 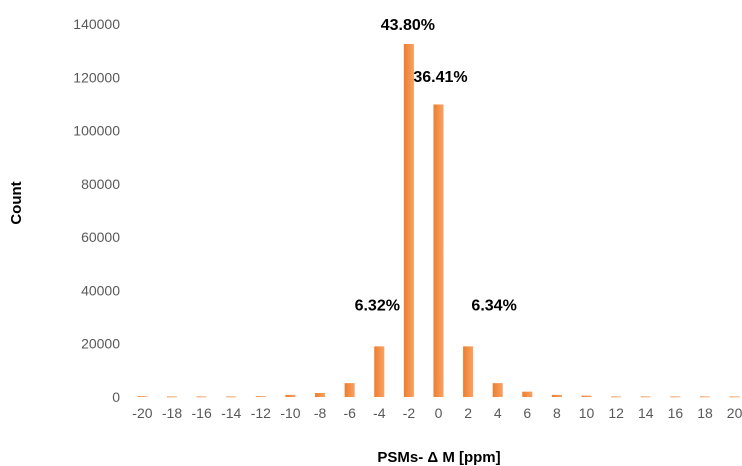 I want to click on x-tick-label: -8, so click(x=320, y=413).